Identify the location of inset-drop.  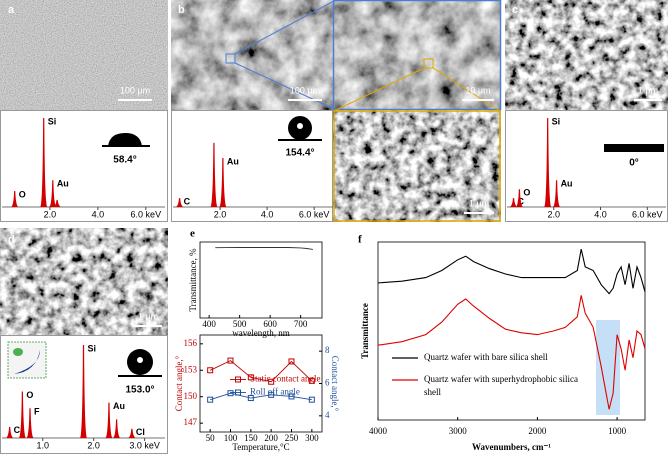
(18, 352).